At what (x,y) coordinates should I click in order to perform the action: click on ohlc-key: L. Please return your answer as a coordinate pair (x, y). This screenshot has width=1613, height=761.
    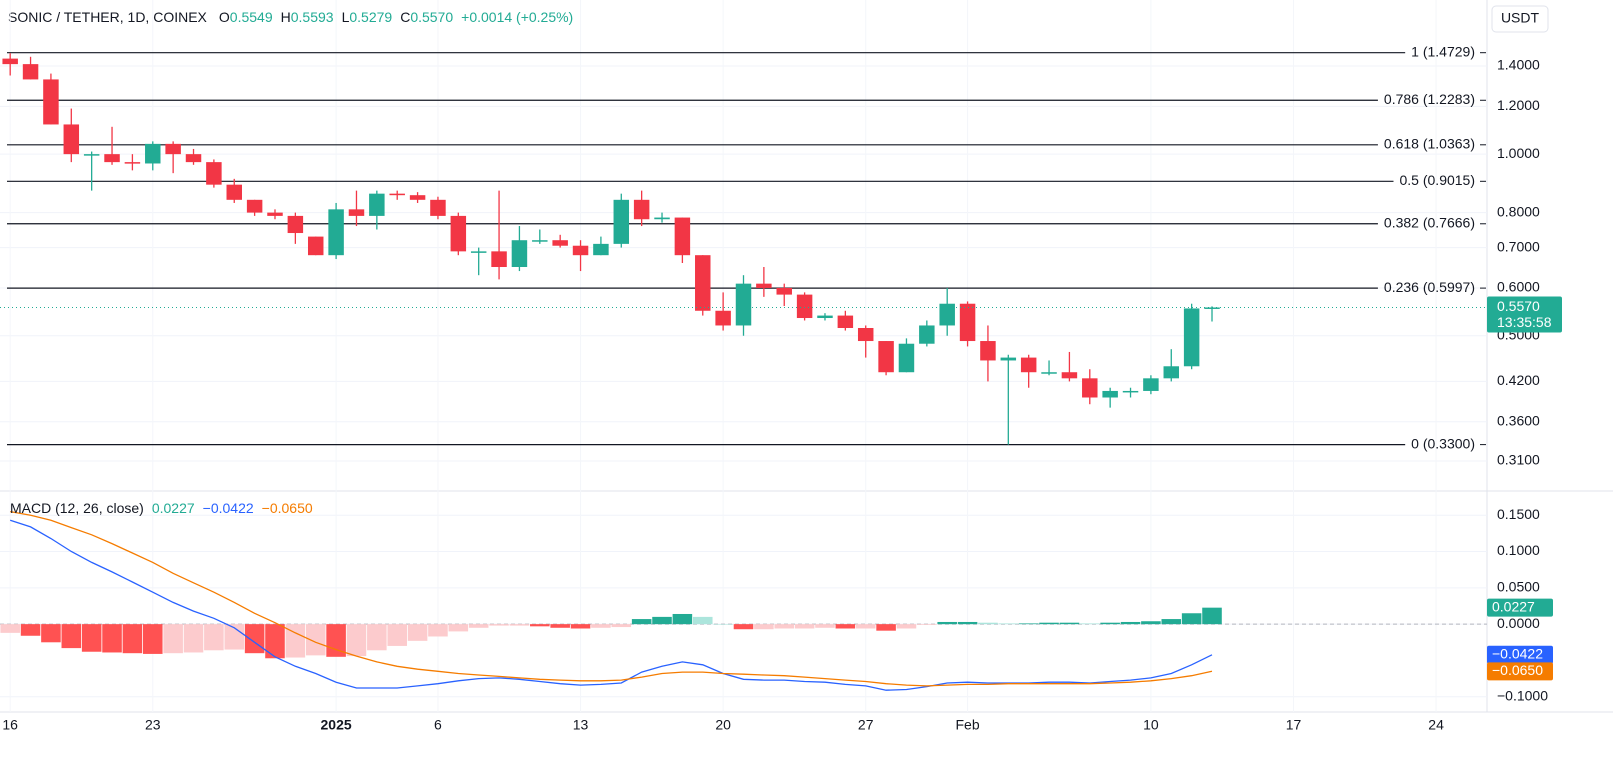
    Looking at the image, I should click on (346, 17).